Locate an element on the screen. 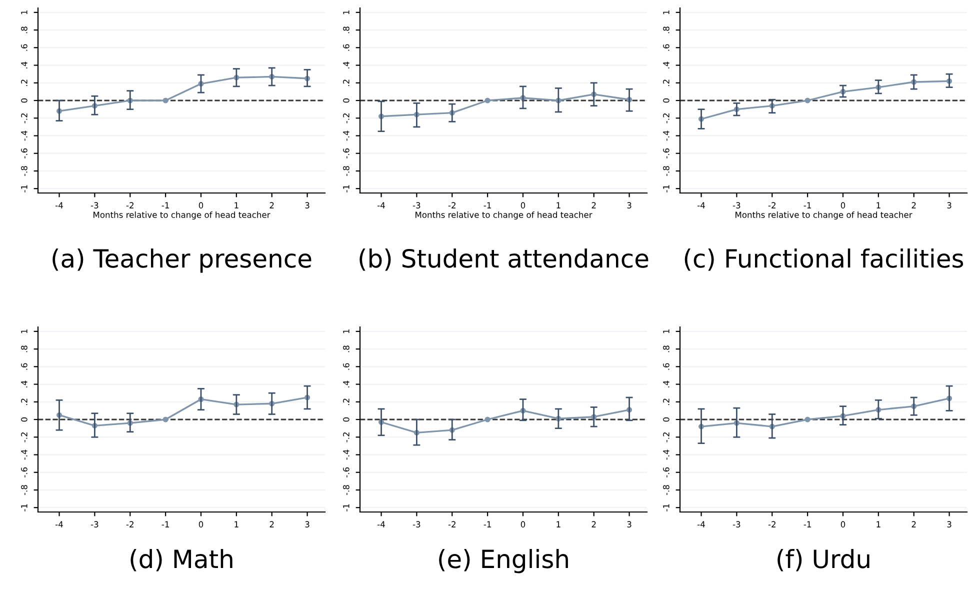 The height and width of the screenshot is (595, 979). text: (e) English is located at coordinates (503, 561).